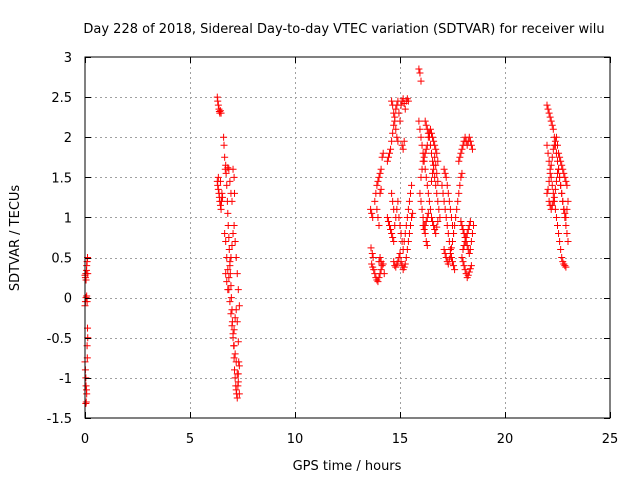 This screenshot has width=640, height=480. Describe the element at coordinates (68, 138) in the screenshot. I see `y-tick-label: 2` at that location.